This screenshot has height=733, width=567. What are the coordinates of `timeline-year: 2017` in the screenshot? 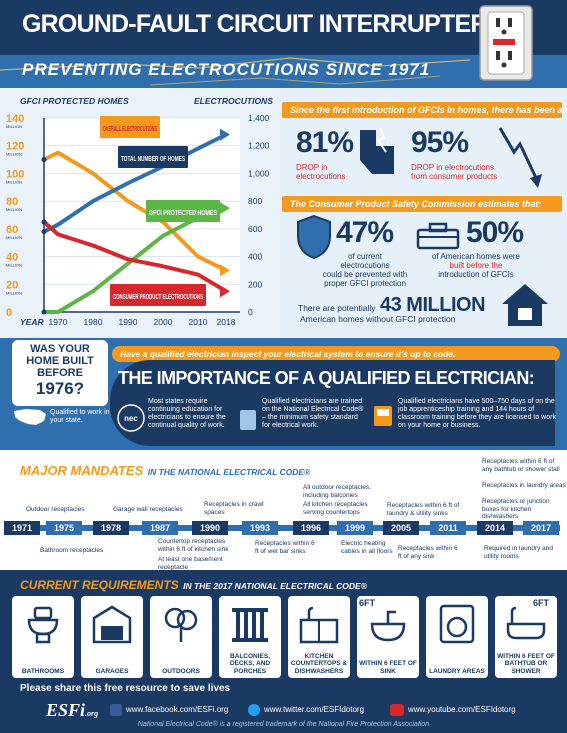 It's located at (541, 528).